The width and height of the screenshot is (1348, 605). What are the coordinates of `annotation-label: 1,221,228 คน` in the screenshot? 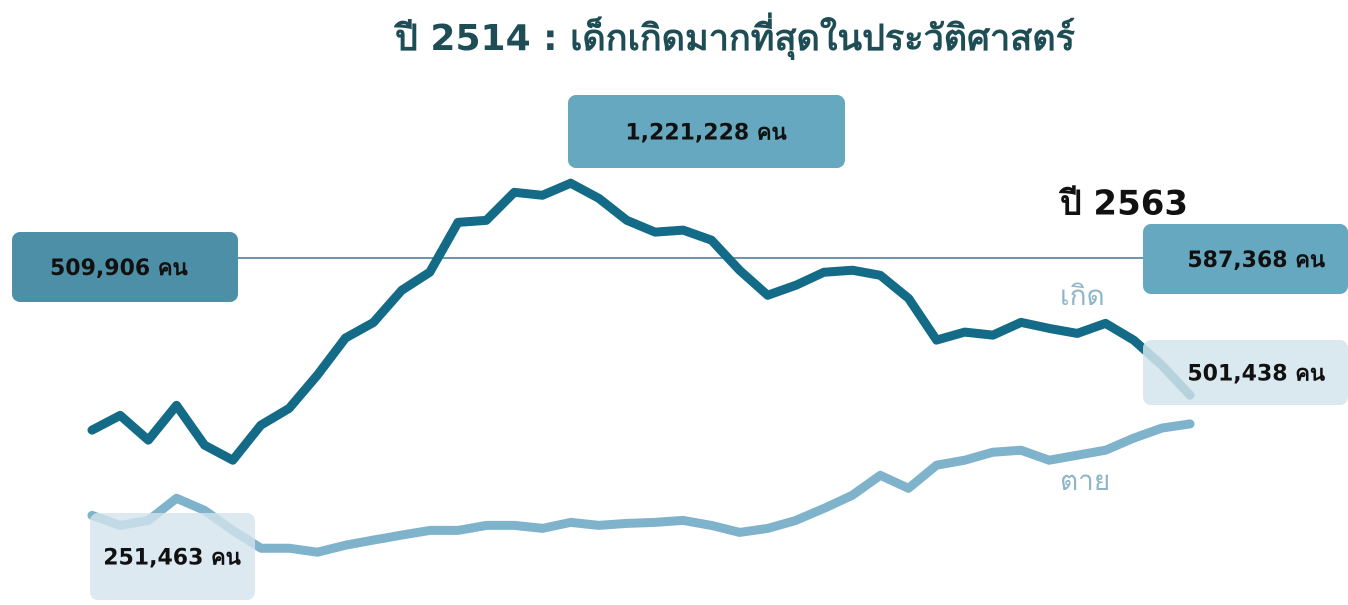 It's located at (705, 133).